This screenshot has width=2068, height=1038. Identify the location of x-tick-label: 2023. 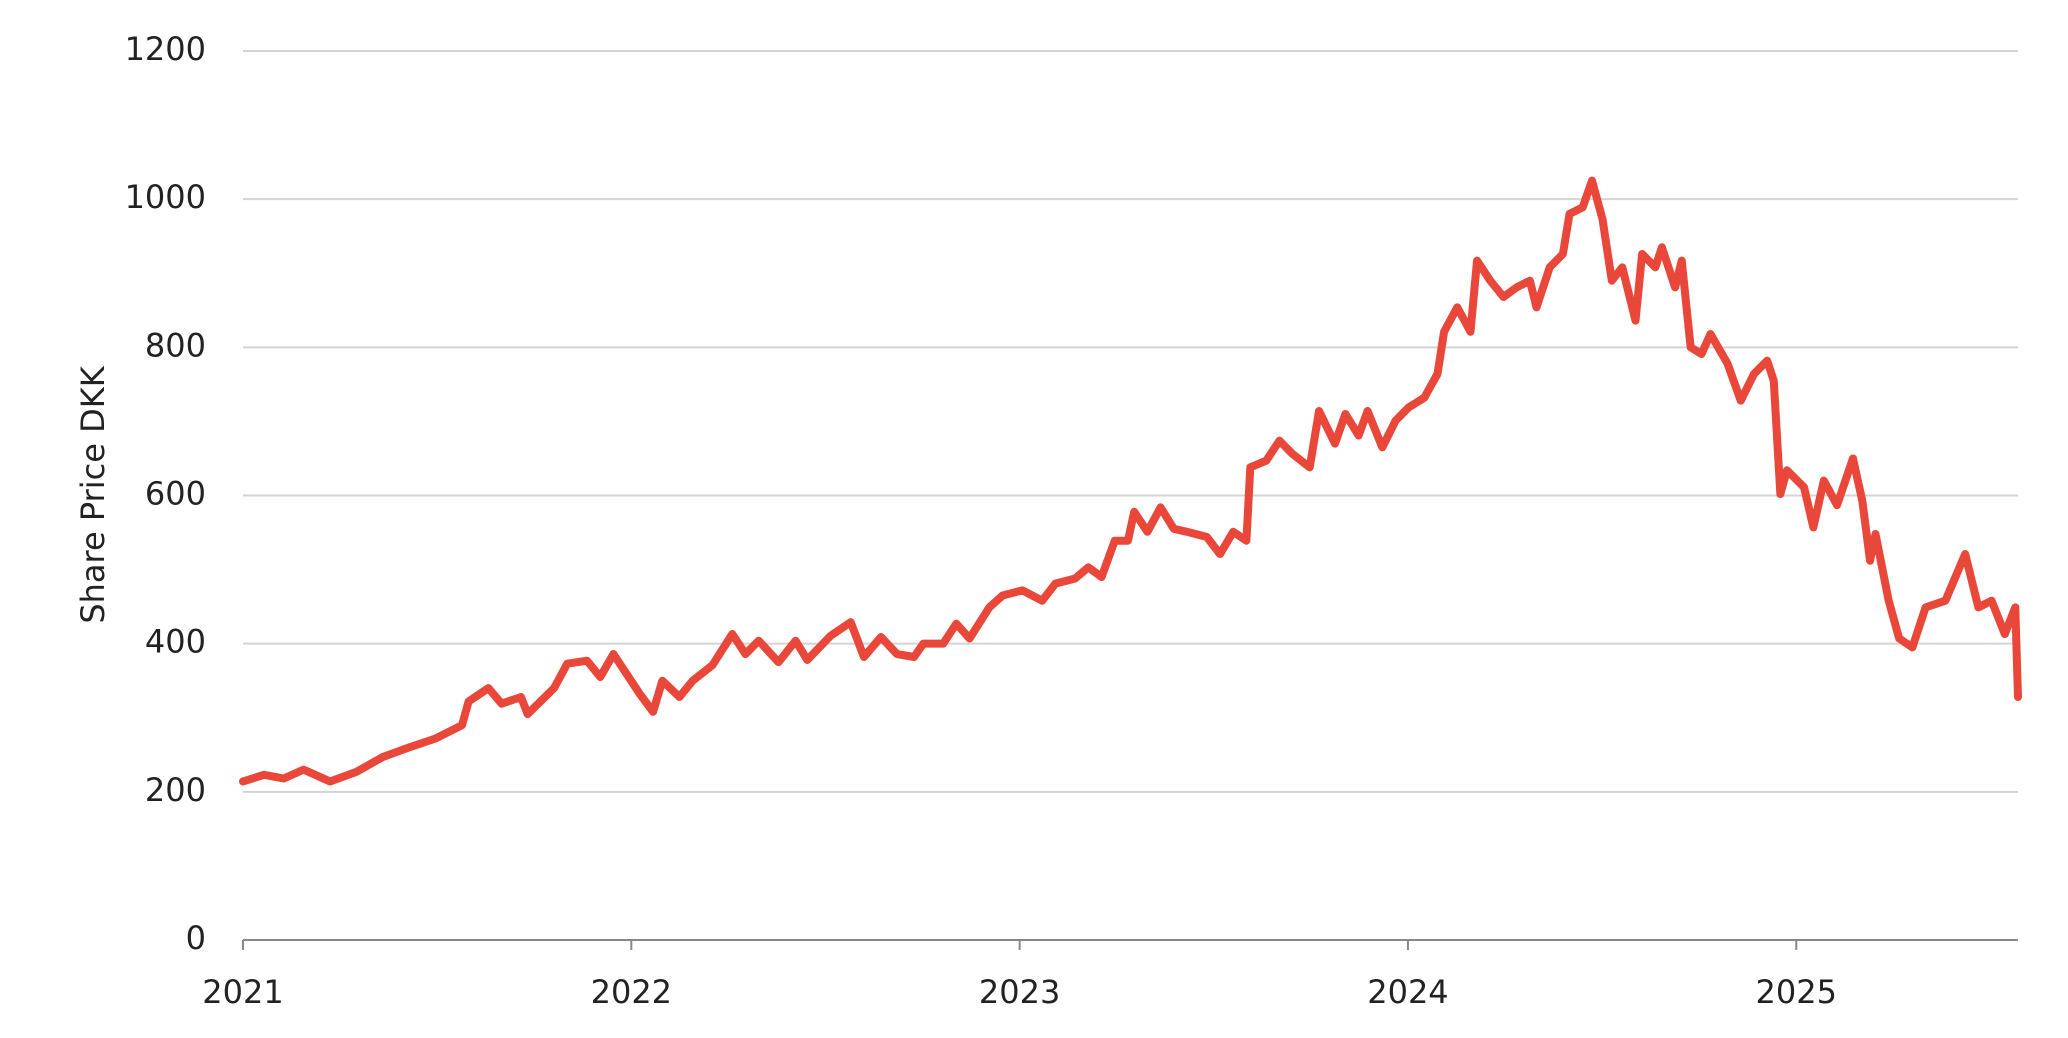
(1019, 992).